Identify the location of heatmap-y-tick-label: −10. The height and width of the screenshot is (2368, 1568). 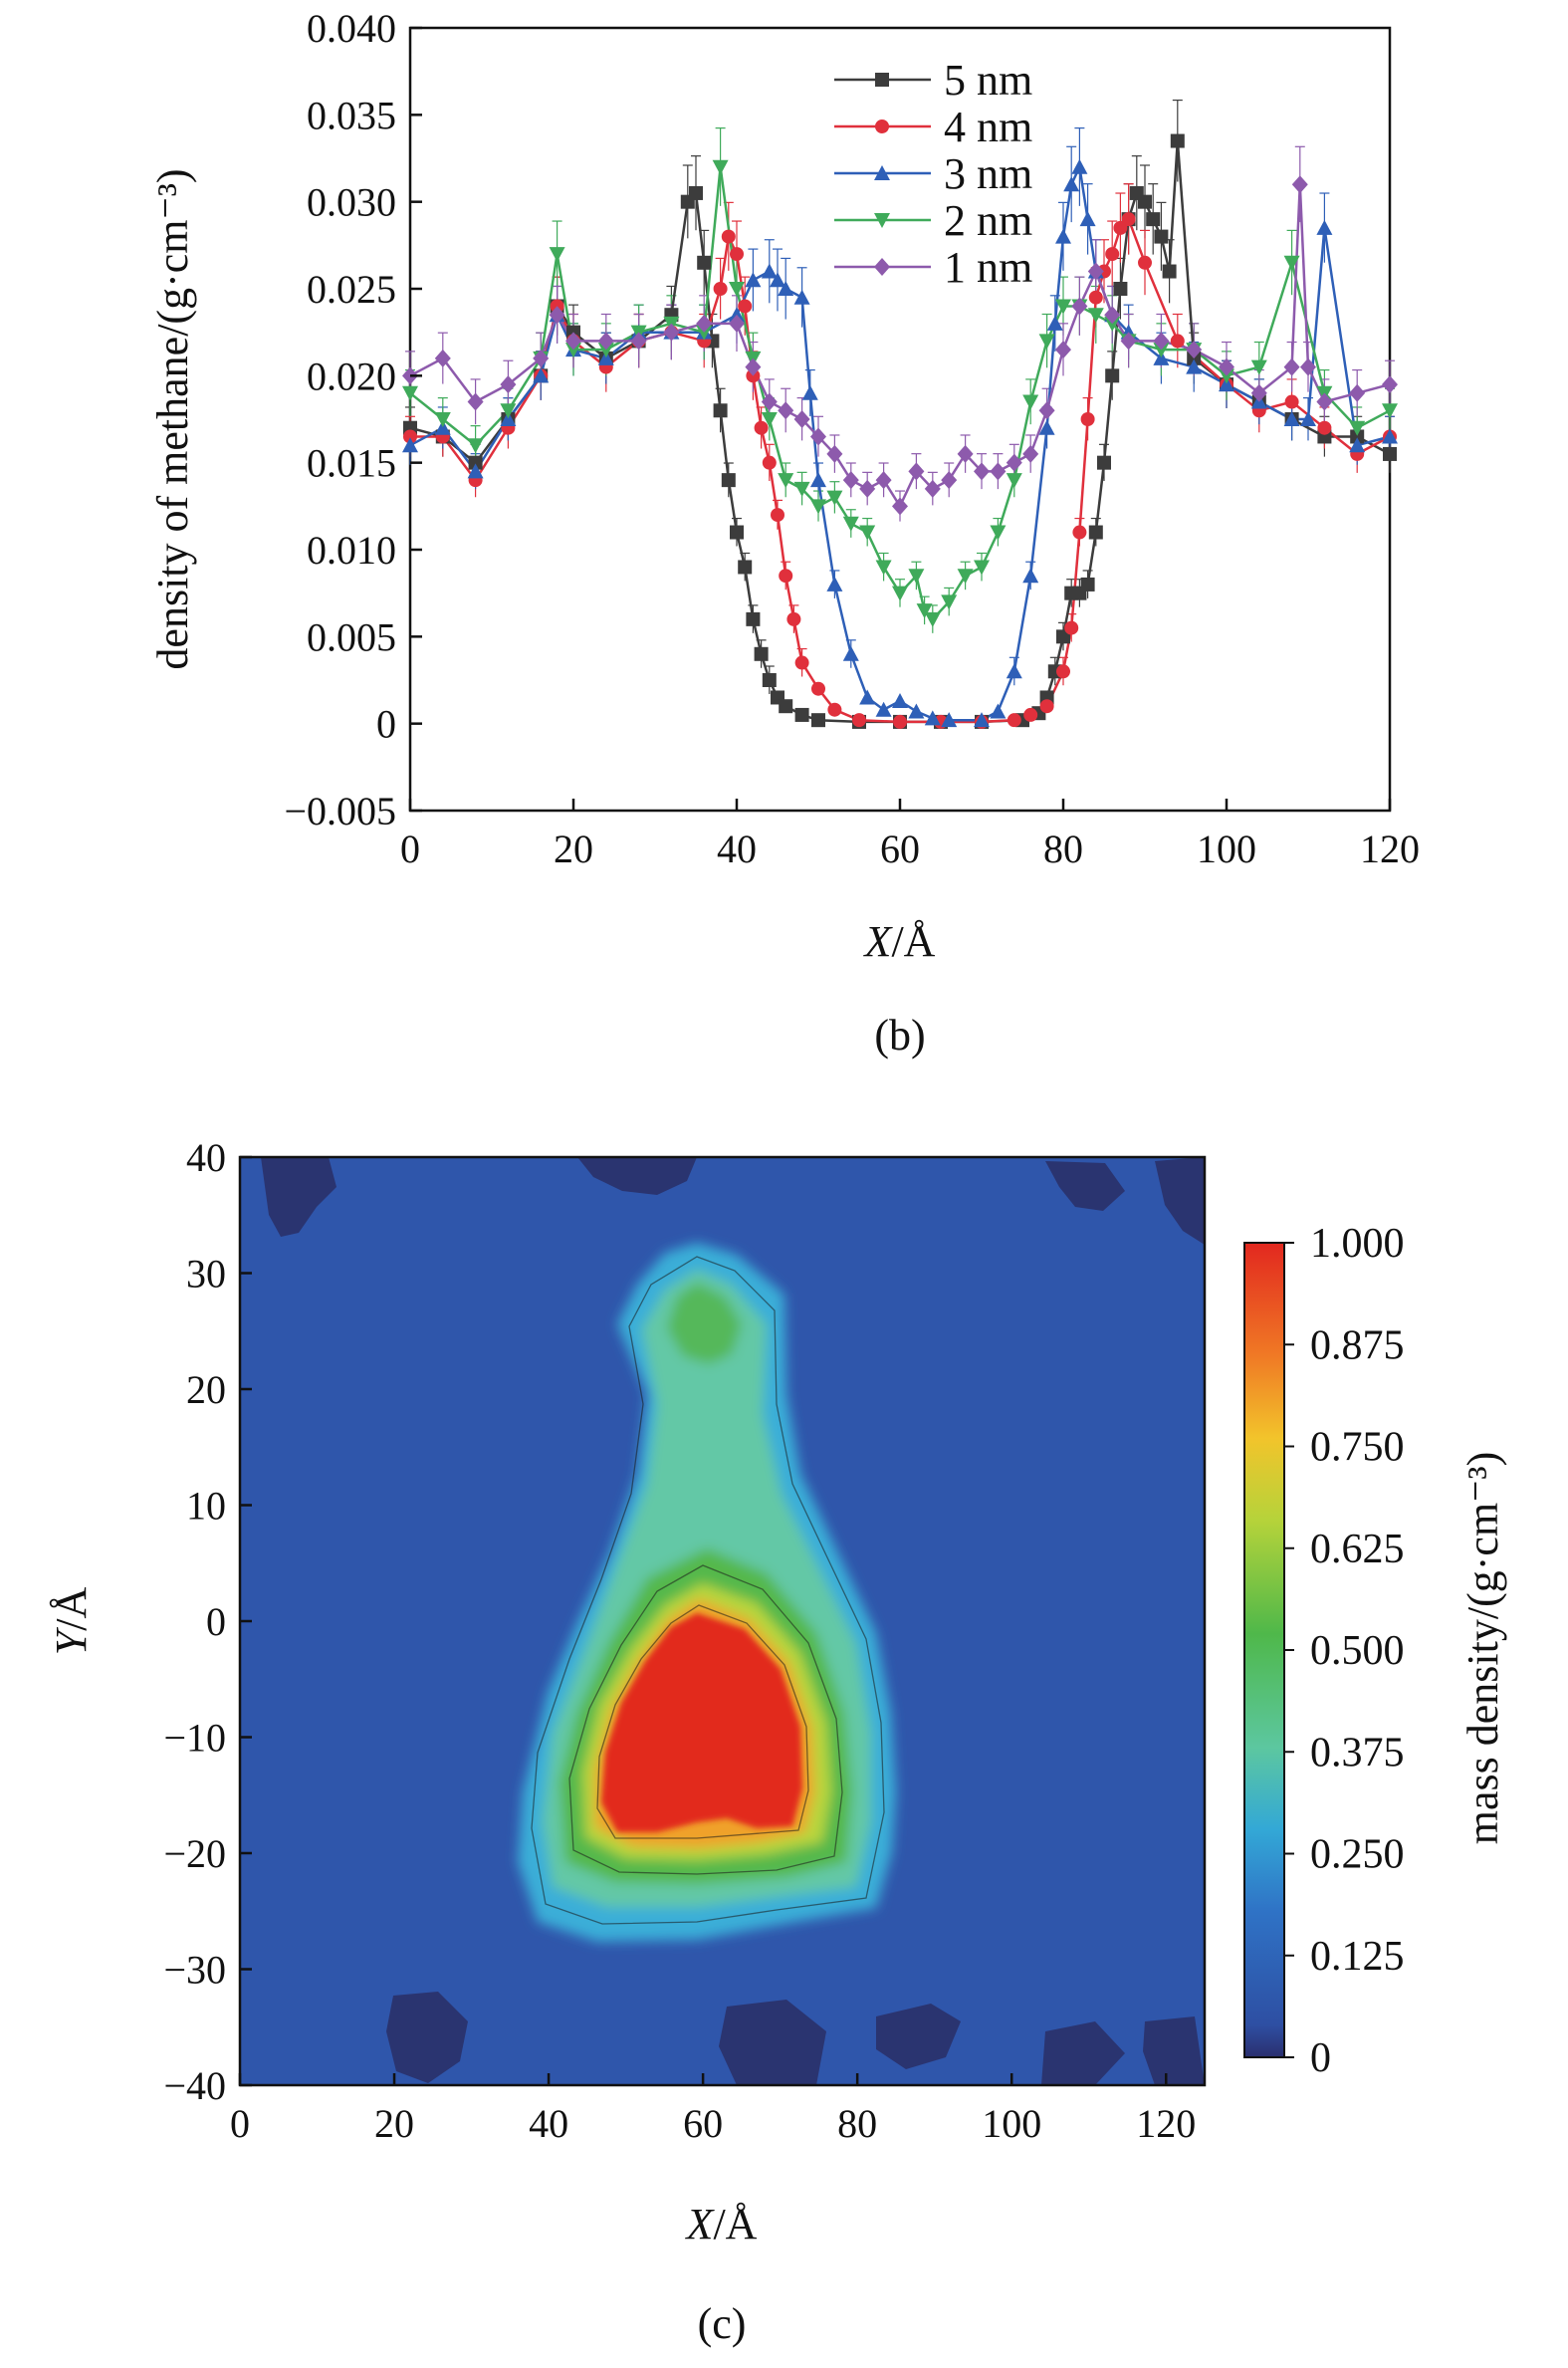
(194, 1738).